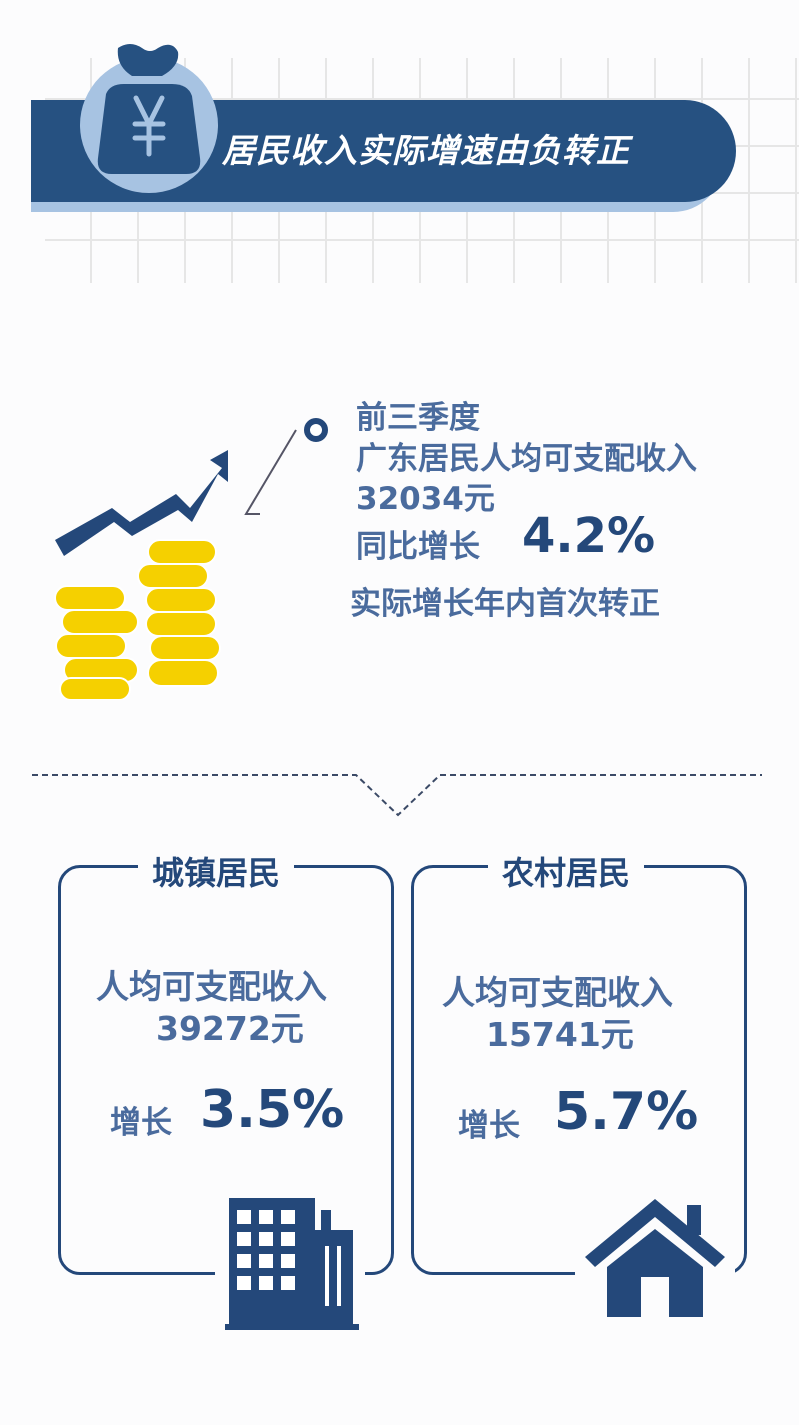 The width and height of the screenshot is (799, 1425). What do you see at coordinates (560, 1034) in the screenshot?
I see `rural-income-value: 15741元` at bounding box center [560, 1034].